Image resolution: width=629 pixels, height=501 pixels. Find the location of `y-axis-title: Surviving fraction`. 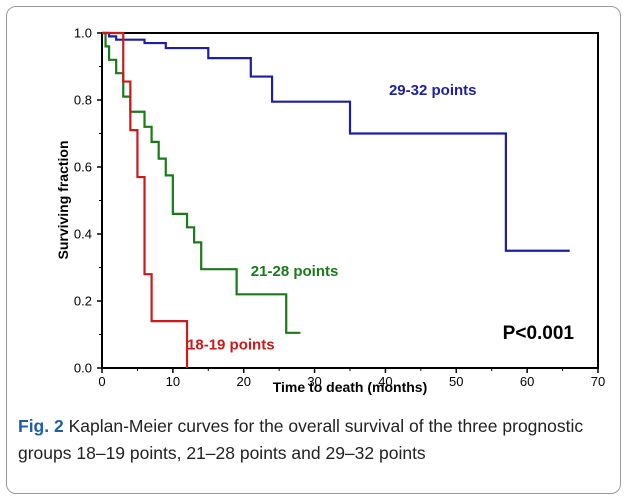

y-axis-title: Surviving fraction is located at coordinates (63, 199).